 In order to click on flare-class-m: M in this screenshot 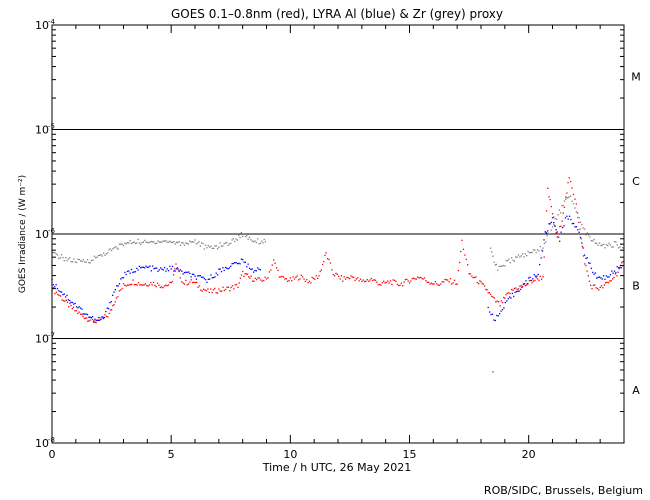, I will do `click(636, 77)`.